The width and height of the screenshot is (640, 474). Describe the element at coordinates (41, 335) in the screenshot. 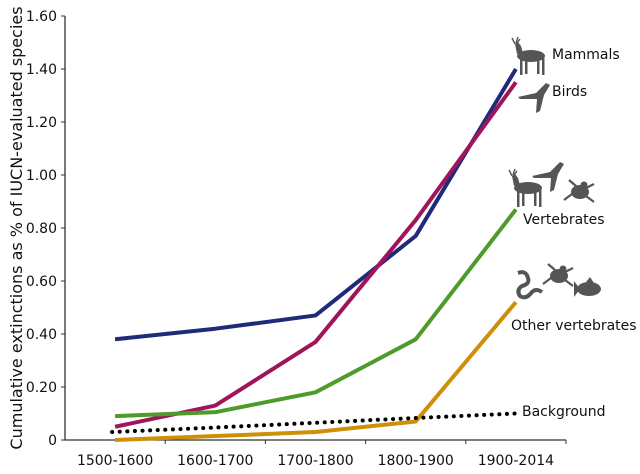

I see `y-tick-label: 0.40` at that location.